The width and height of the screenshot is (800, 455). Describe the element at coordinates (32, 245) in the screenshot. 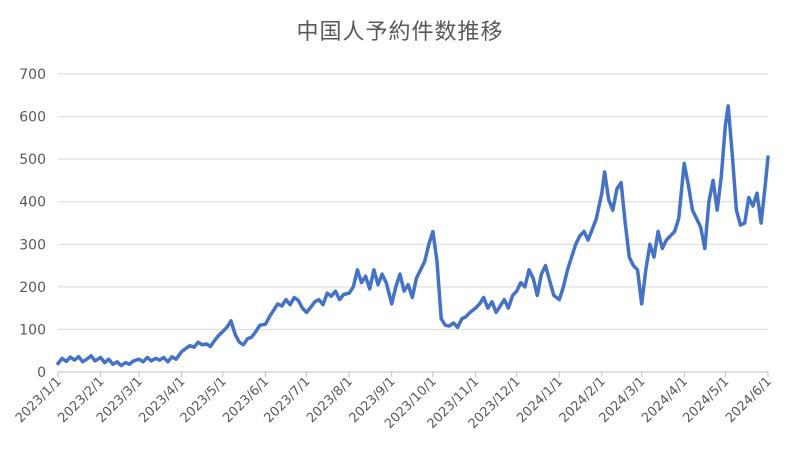

I see `y-tick-label: 300` at that location.